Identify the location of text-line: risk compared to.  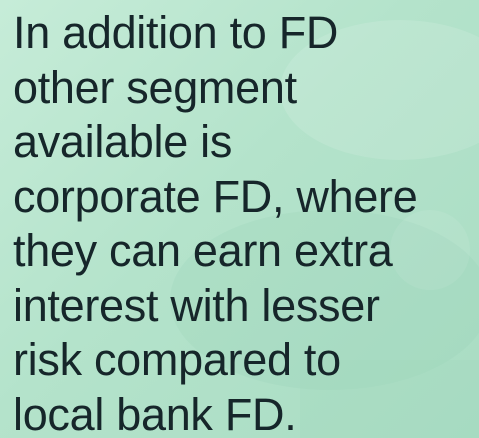
(177, 359).